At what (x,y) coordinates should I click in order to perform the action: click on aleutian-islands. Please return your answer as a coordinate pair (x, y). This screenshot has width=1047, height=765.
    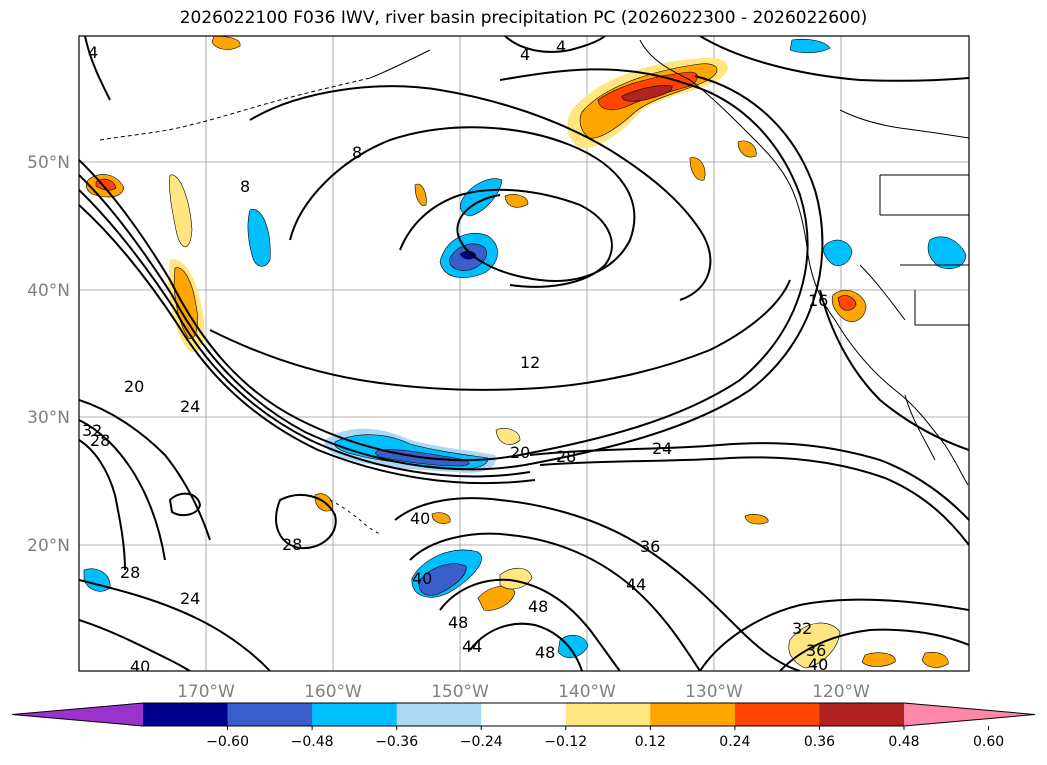
    Looking at the image, I should click on (235, 109).